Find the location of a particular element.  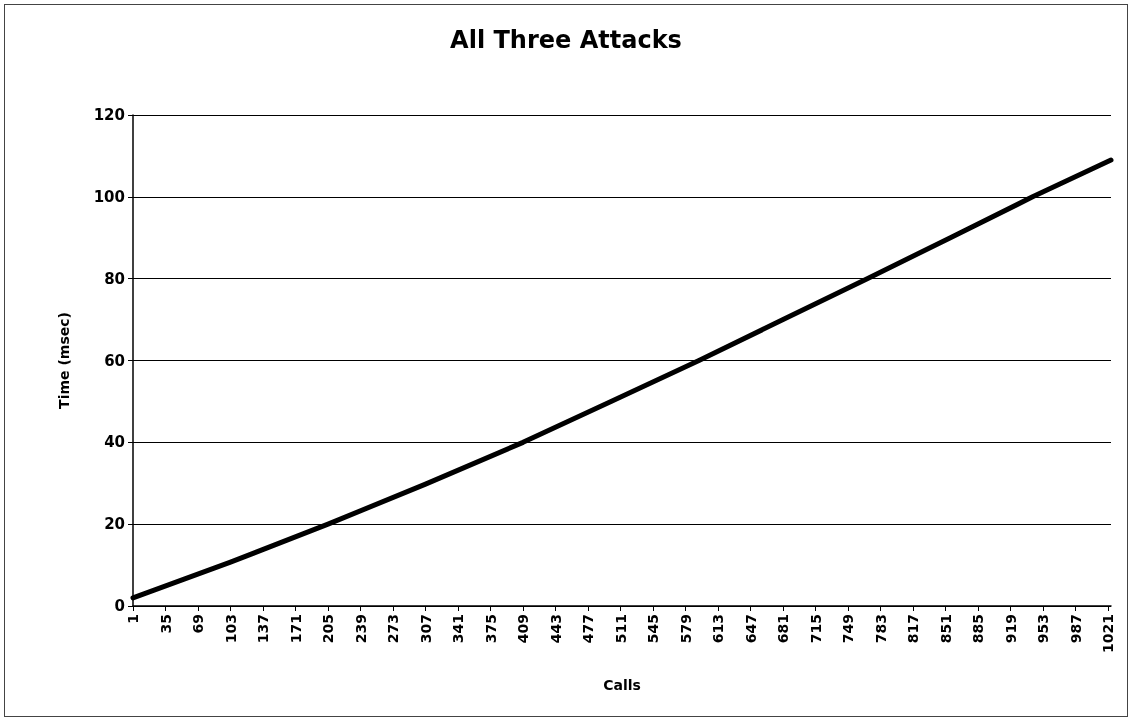

x-tick-label: 545 is located at coordinates (653, 629).